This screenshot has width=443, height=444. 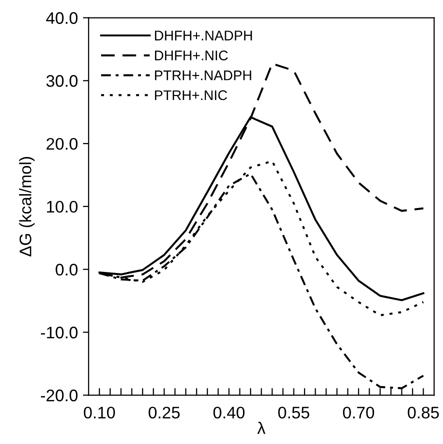 What do you see at coordinates (423, 412) in the screenshot?
I see `x-tick-label: 0.85` at bounding box center [423, 412].